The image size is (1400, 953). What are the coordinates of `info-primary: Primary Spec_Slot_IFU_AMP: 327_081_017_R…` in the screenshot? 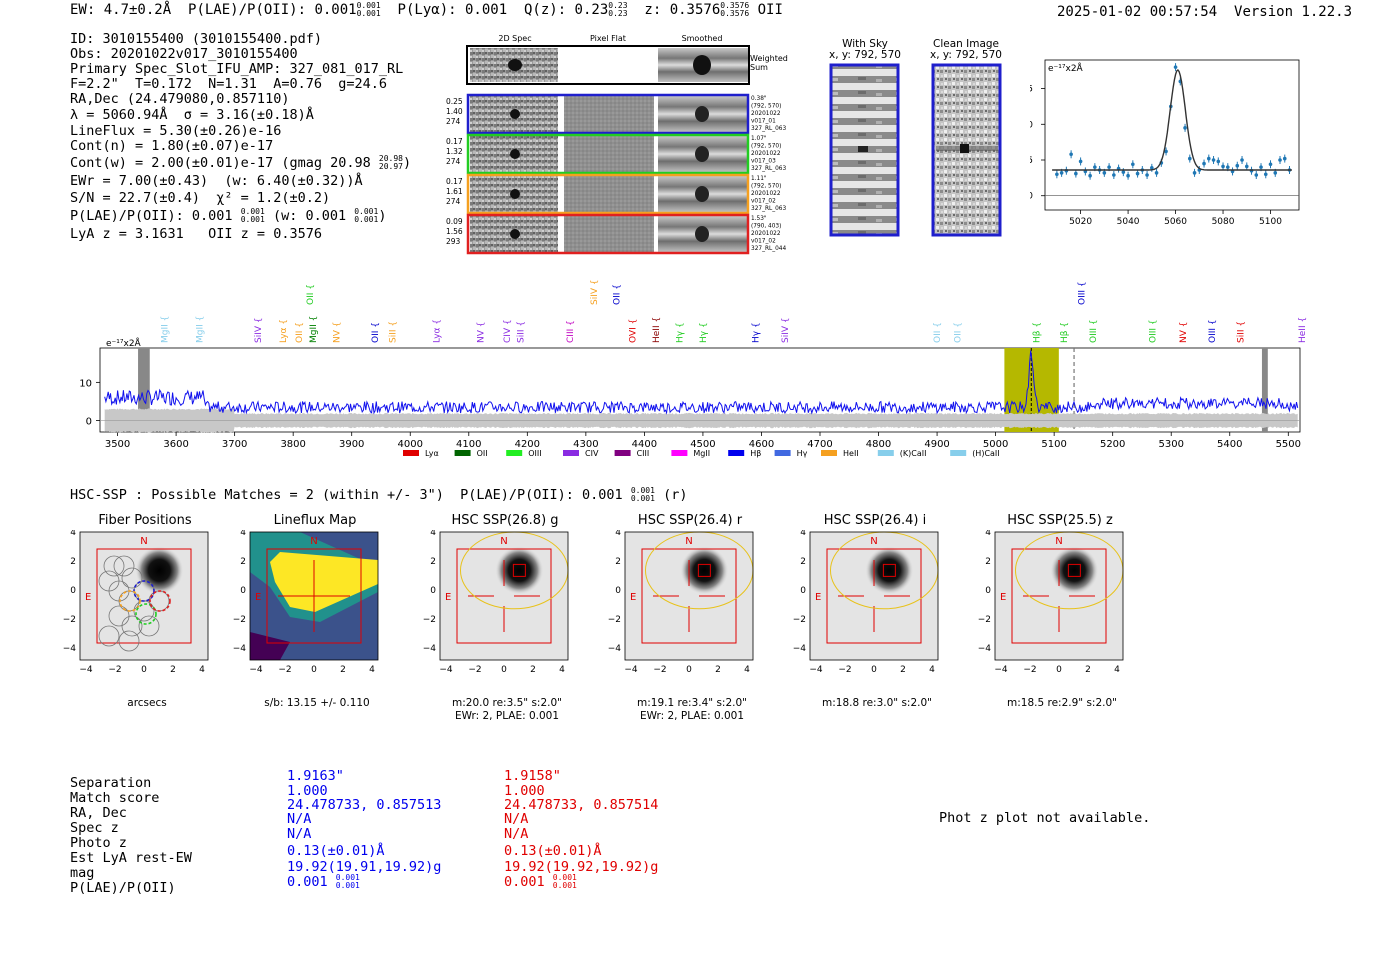 It's located at (237, 69).